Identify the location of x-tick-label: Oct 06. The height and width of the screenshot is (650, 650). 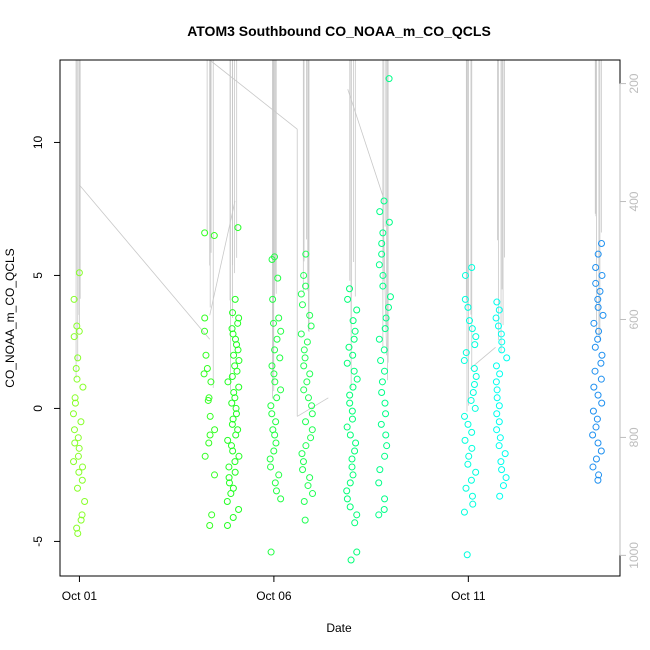
(274, 596).